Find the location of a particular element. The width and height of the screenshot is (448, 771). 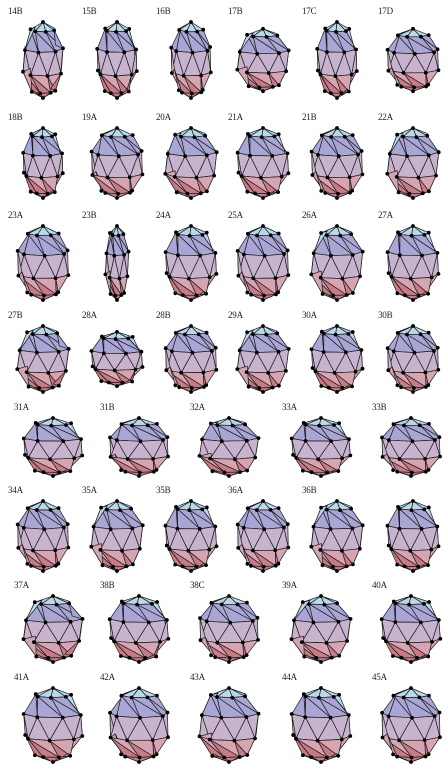

polyhedron-face is located at coordinates (405, 388).